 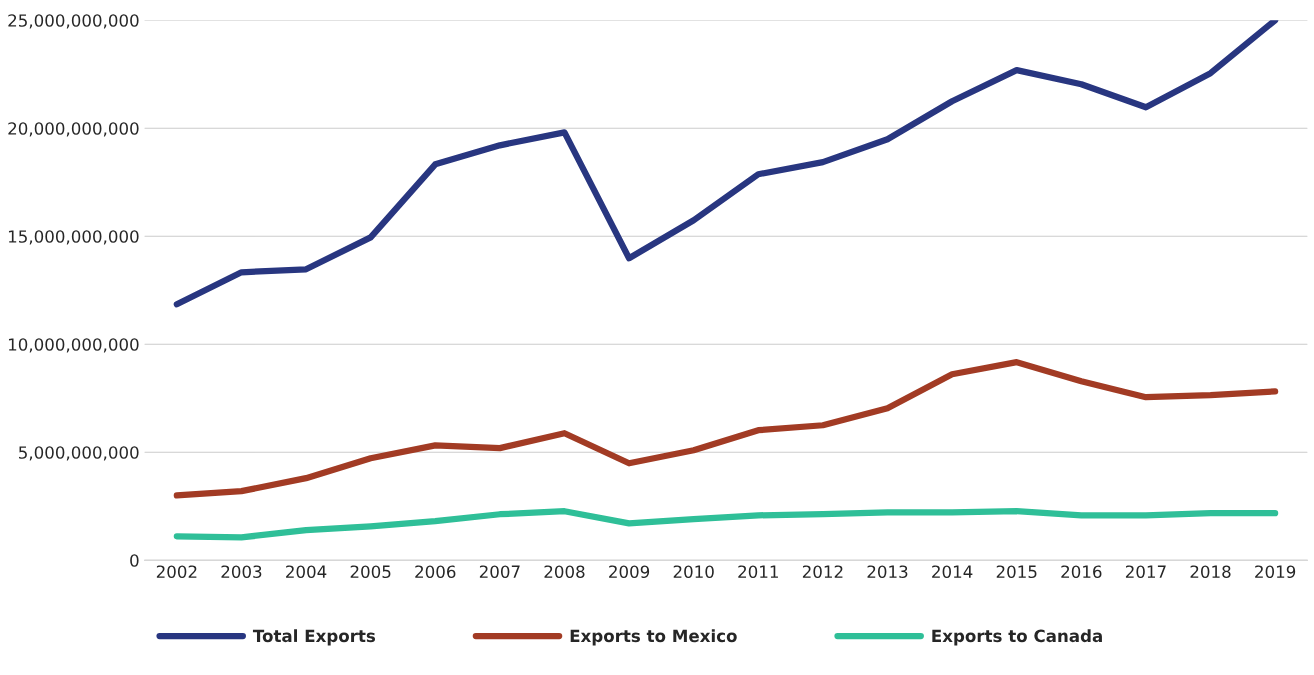 What do you see at coordinates (1145, 572) in the screenshot?
I see `x-tick-label: 2017` at bounding box center [1145, 572].